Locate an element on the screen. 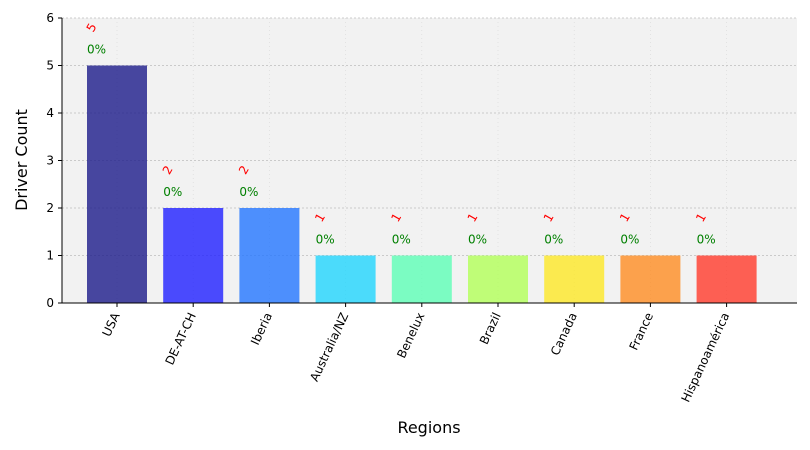 Image resolution: width=810 pixels, height=450 pixels. x-tick-label: France is located at coordinates (642, 331).